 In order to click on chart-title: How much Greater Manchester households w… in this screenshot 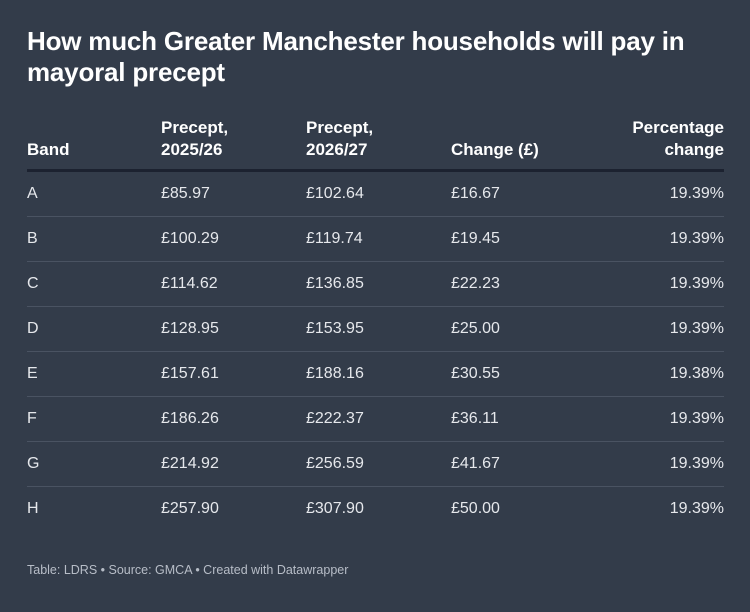, I will do `click(356, 56)`.